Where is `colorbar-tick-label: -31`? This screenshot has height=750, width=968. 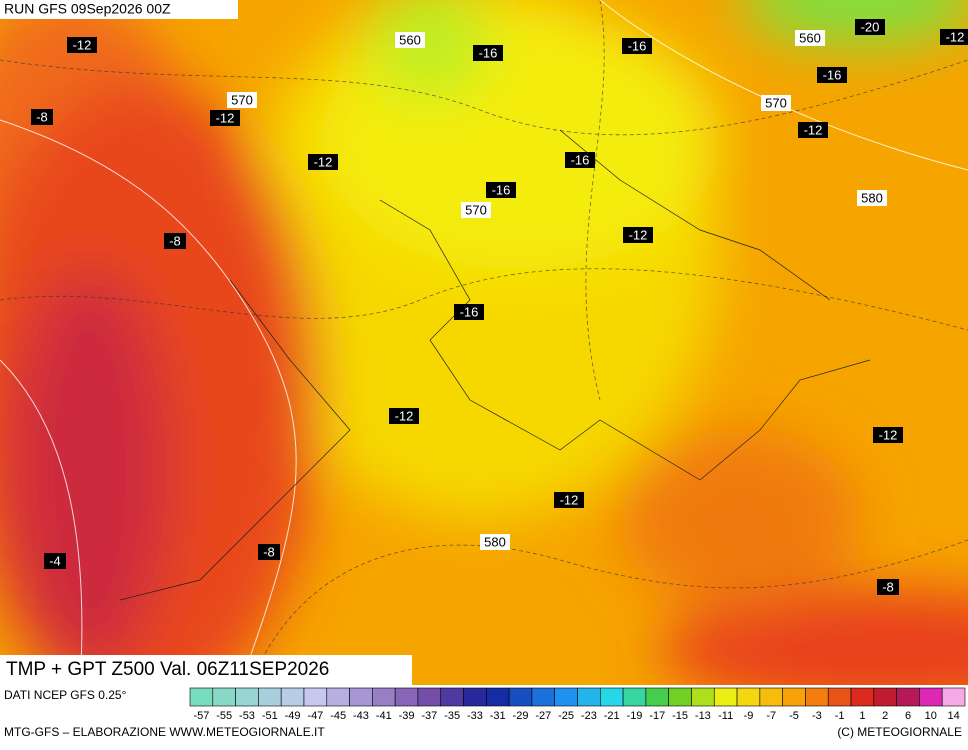 colorbar-tick-label: -31 is located at coordinates (498, 716).